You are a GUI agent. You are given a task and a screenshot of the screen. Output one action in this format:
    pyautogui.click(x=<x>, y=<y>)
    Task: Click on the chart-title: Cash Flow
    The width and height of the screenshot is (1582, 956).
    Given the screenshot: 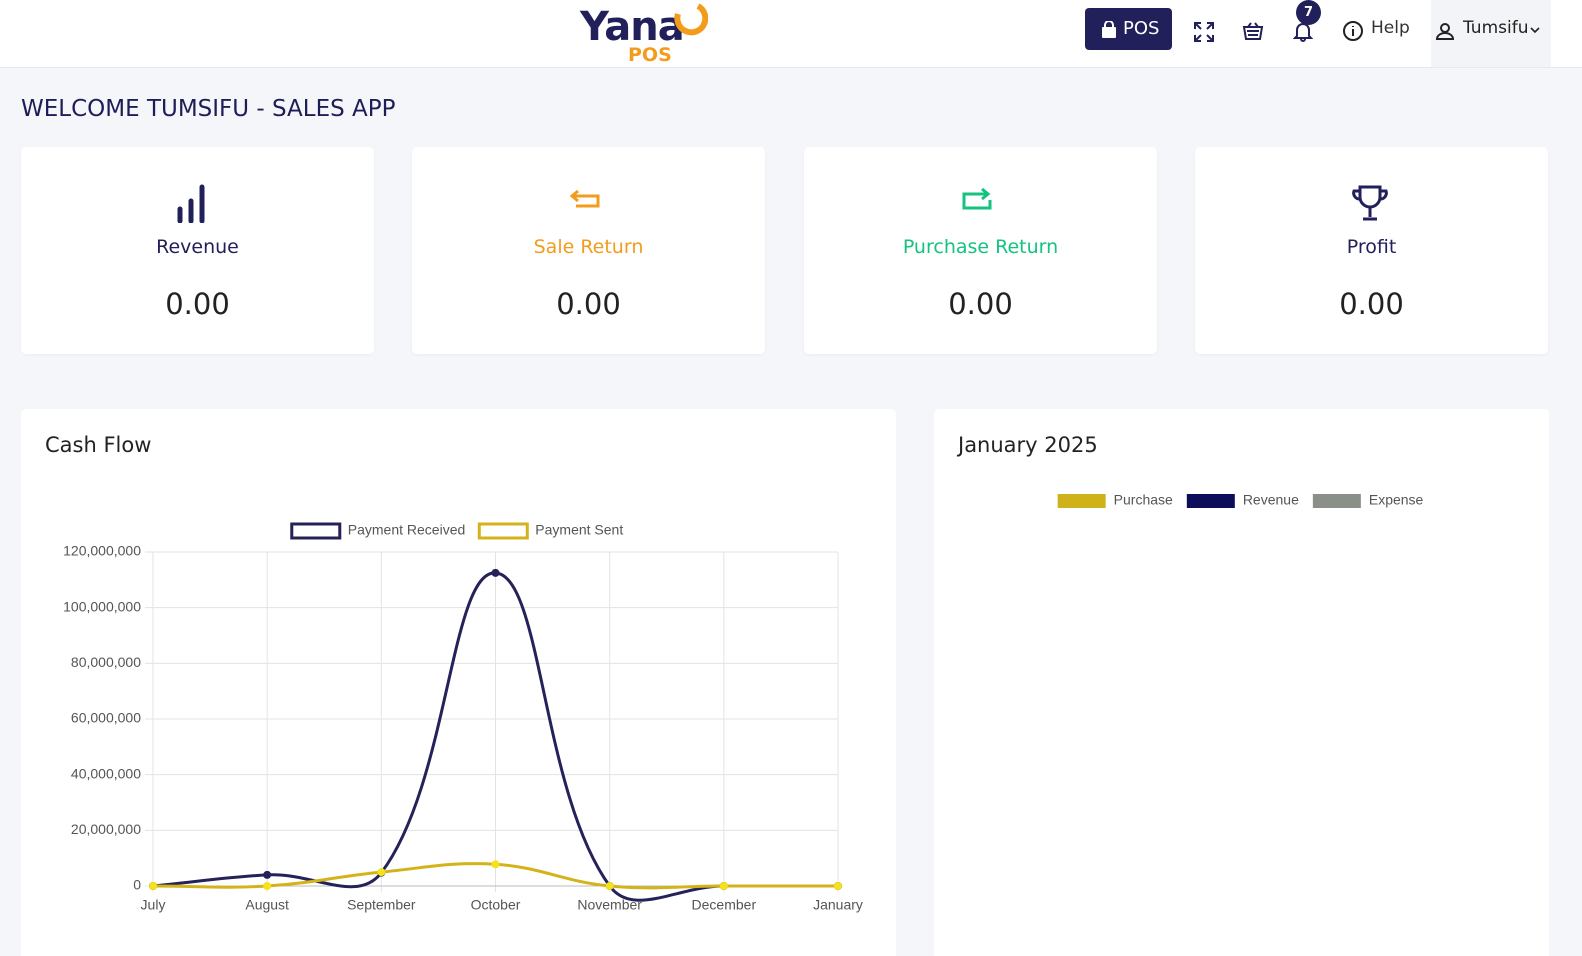 What is the action you would take?
    pyautogui.click(x=98, y=445)
    